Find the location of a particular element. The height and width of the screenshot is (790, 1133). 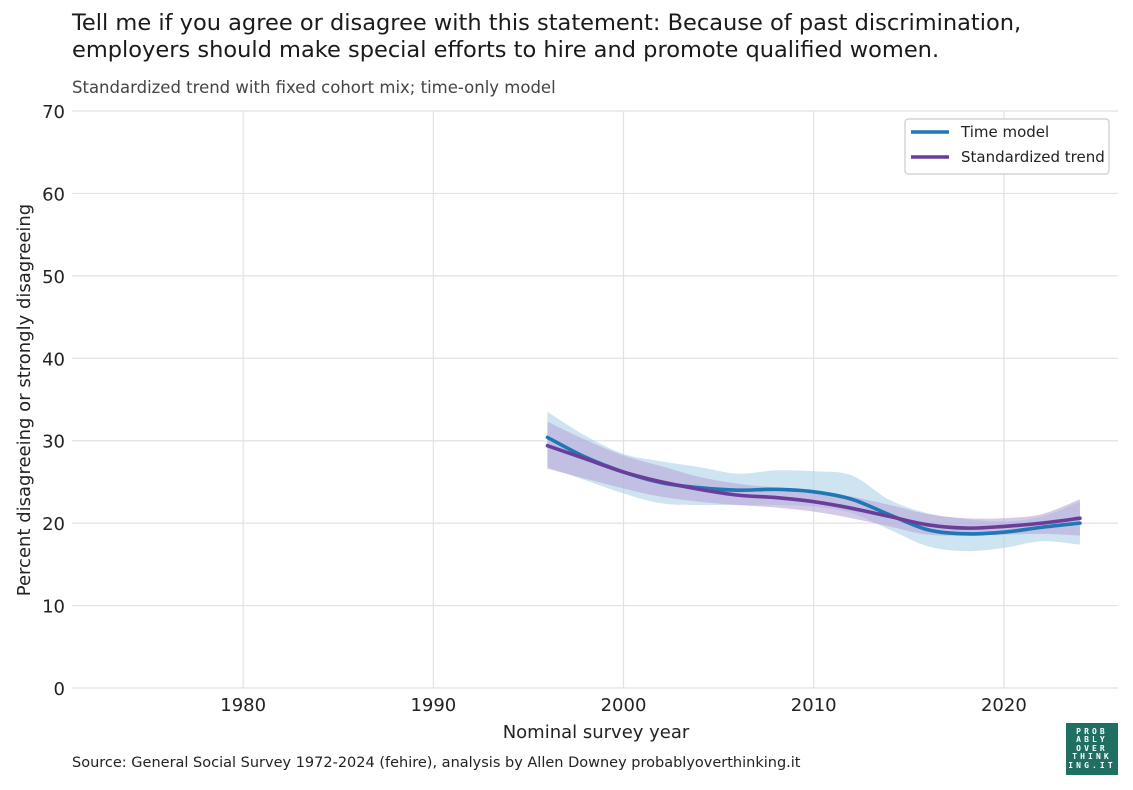

logo-line: ABLY is located at coordinates (1092, 740).